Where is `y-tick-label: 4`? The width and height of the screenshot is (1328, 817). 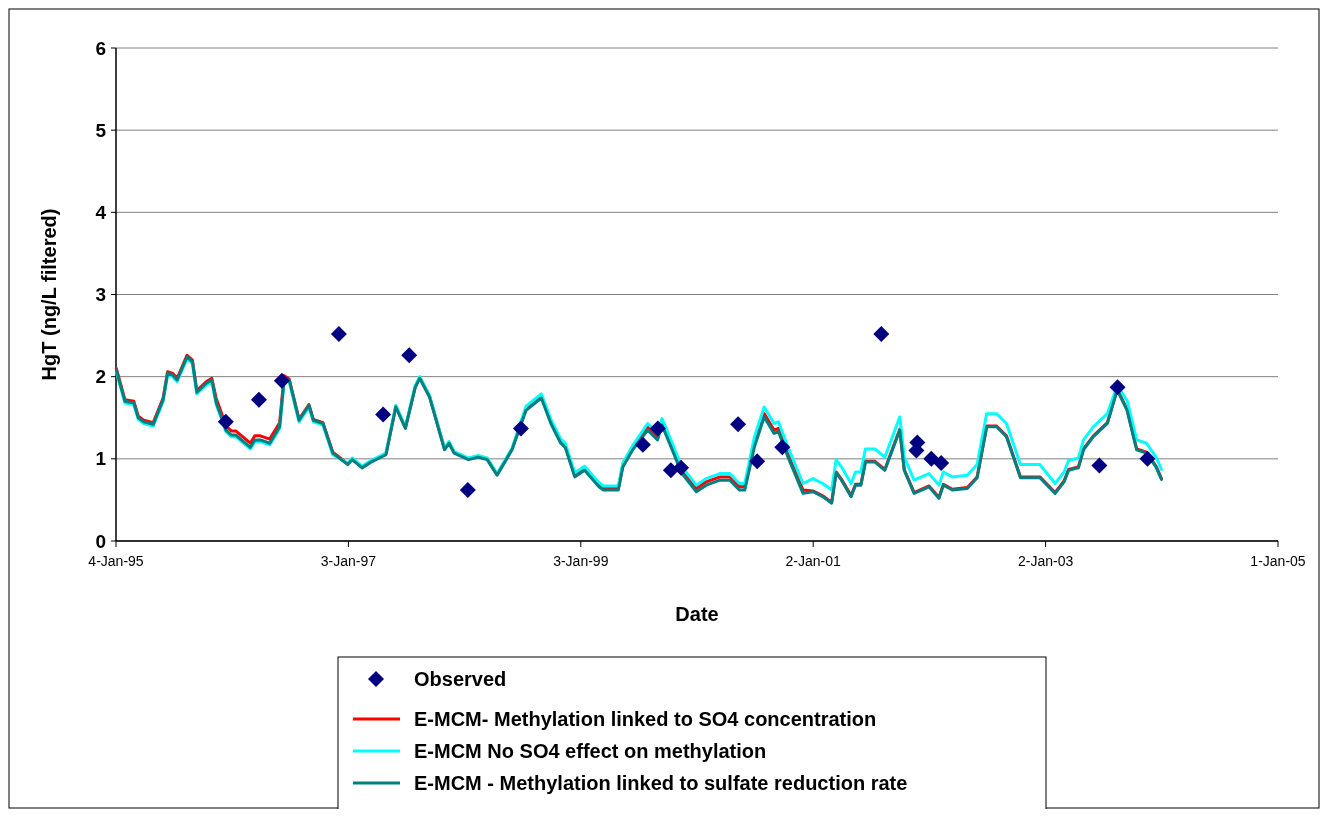
y-tick-label: 4 is located at coordinates (101, 212).